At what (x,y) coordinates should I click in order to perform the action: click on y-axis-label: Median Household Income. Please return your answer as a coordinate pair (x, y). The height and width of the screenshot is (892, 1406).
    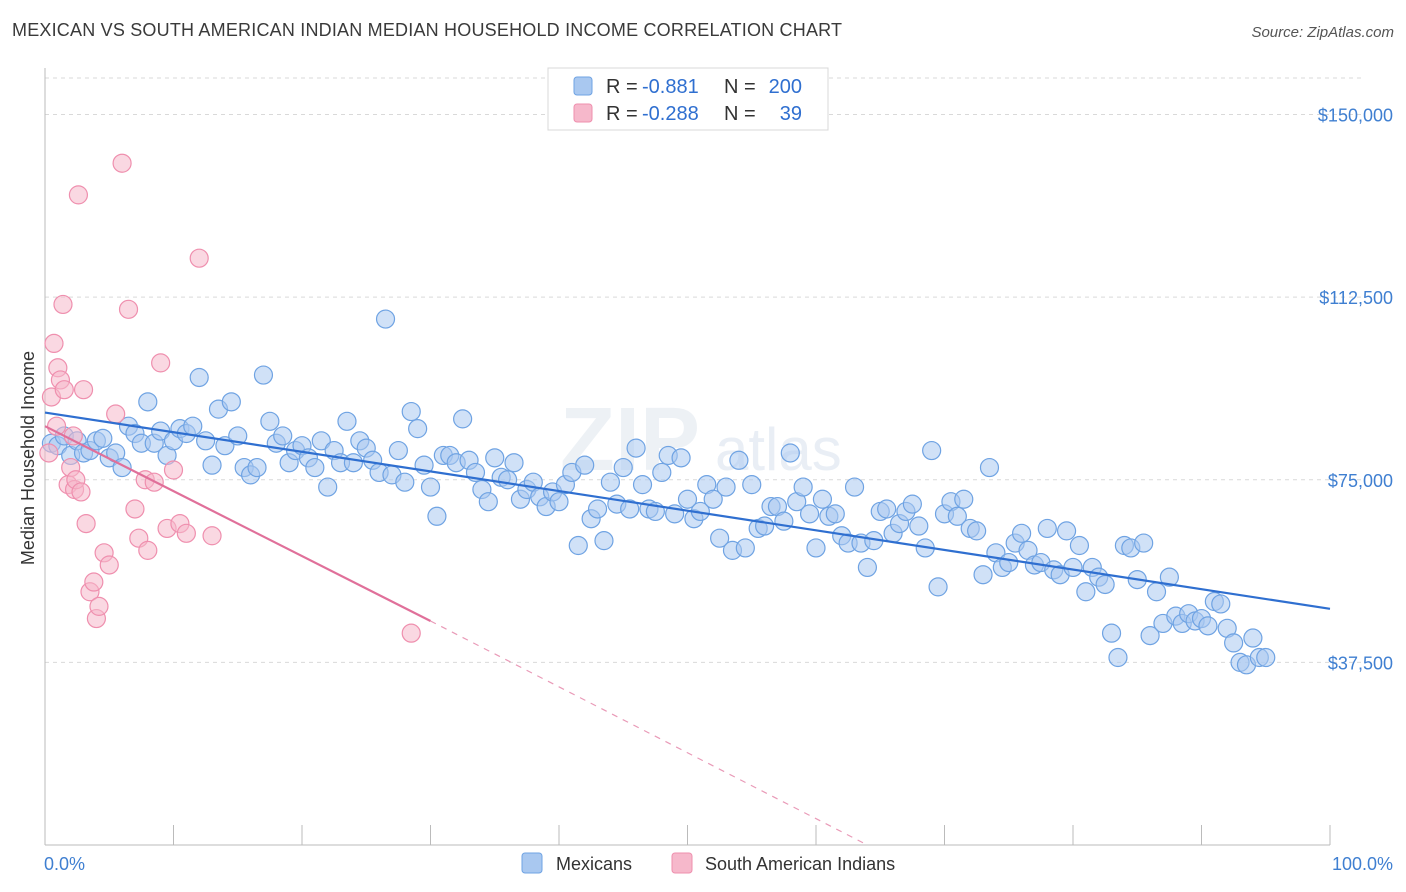
    Looking at the image, I should click on (28, 458).